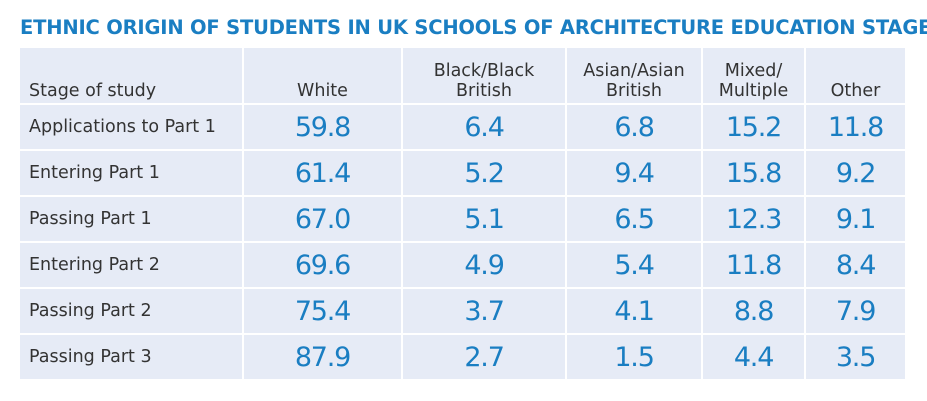 The image size is (927, 401). Describe the element at coordinates (322, 91) in the screenshot. I see `column-header-line: White` at that location.